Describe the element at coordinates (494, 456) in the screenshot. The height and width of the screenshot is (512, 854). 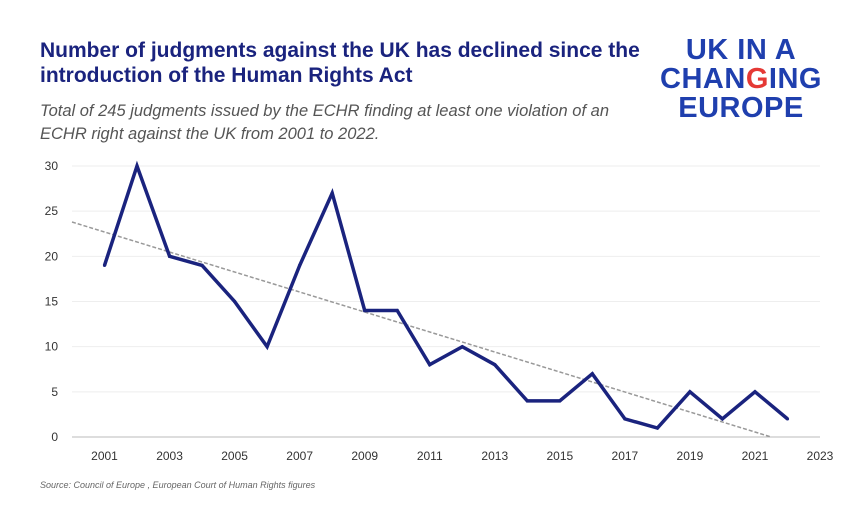
I see `x-tick-label: 2013` at that location.